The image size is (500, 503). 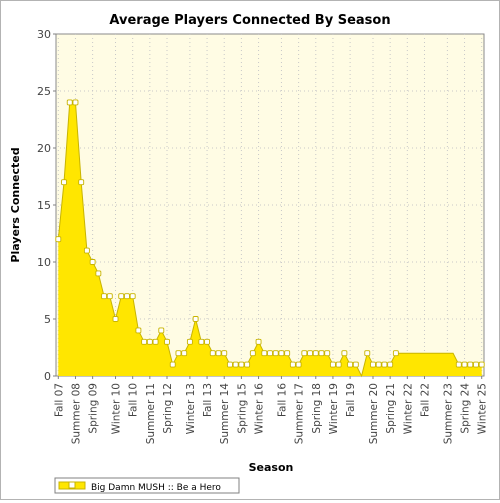 I want to click on y-tick-label: 15, so click(x=44, y=205).